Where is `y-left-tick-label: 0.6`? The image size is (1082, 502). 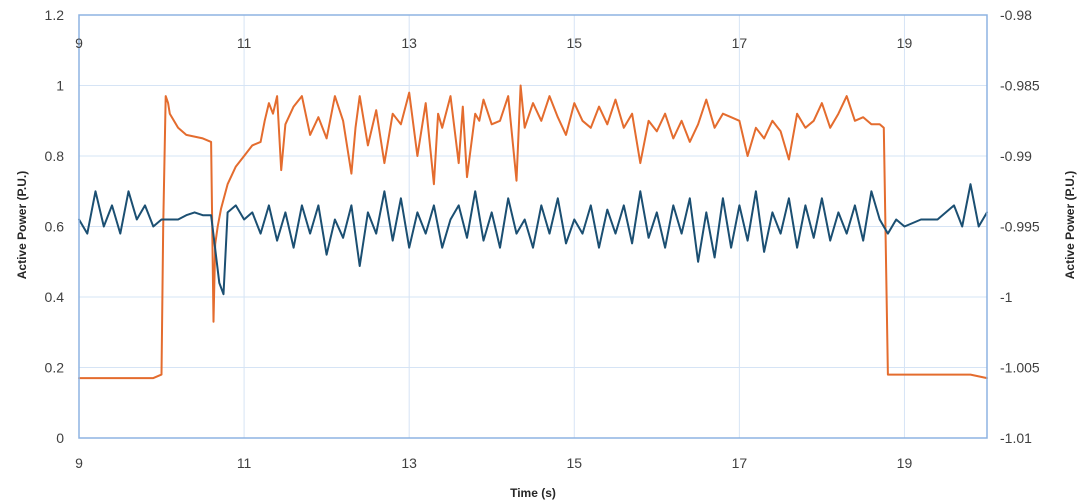 y-left-tick-label: 0.6 is located at coordinates (55, 227).